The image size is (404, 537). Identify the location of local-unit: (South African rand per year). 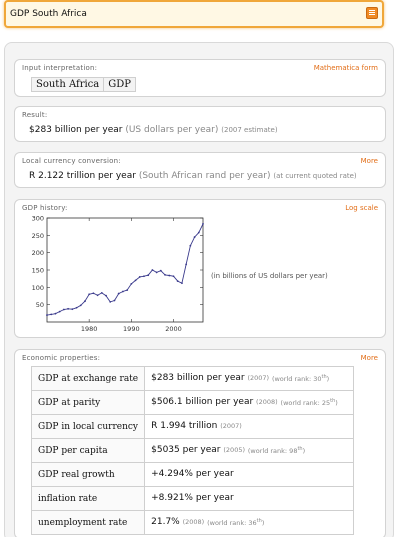
(204, 176).